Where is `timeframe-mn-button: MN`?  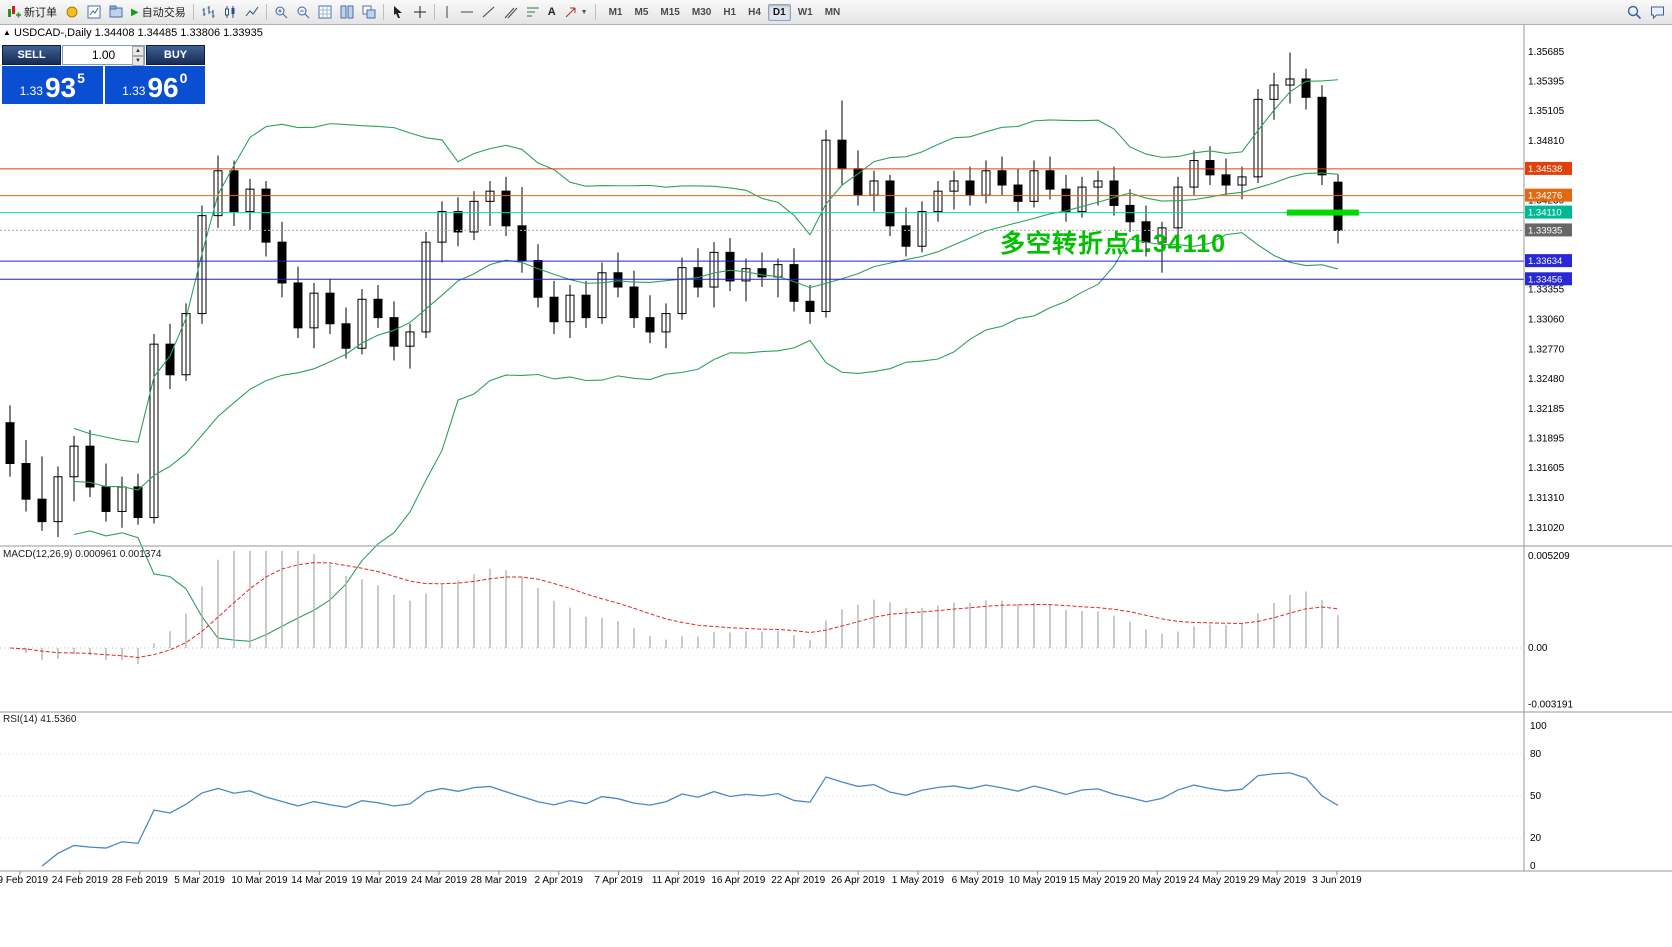 timeframe-mn-button: MN is located at coordinates (832, 12).